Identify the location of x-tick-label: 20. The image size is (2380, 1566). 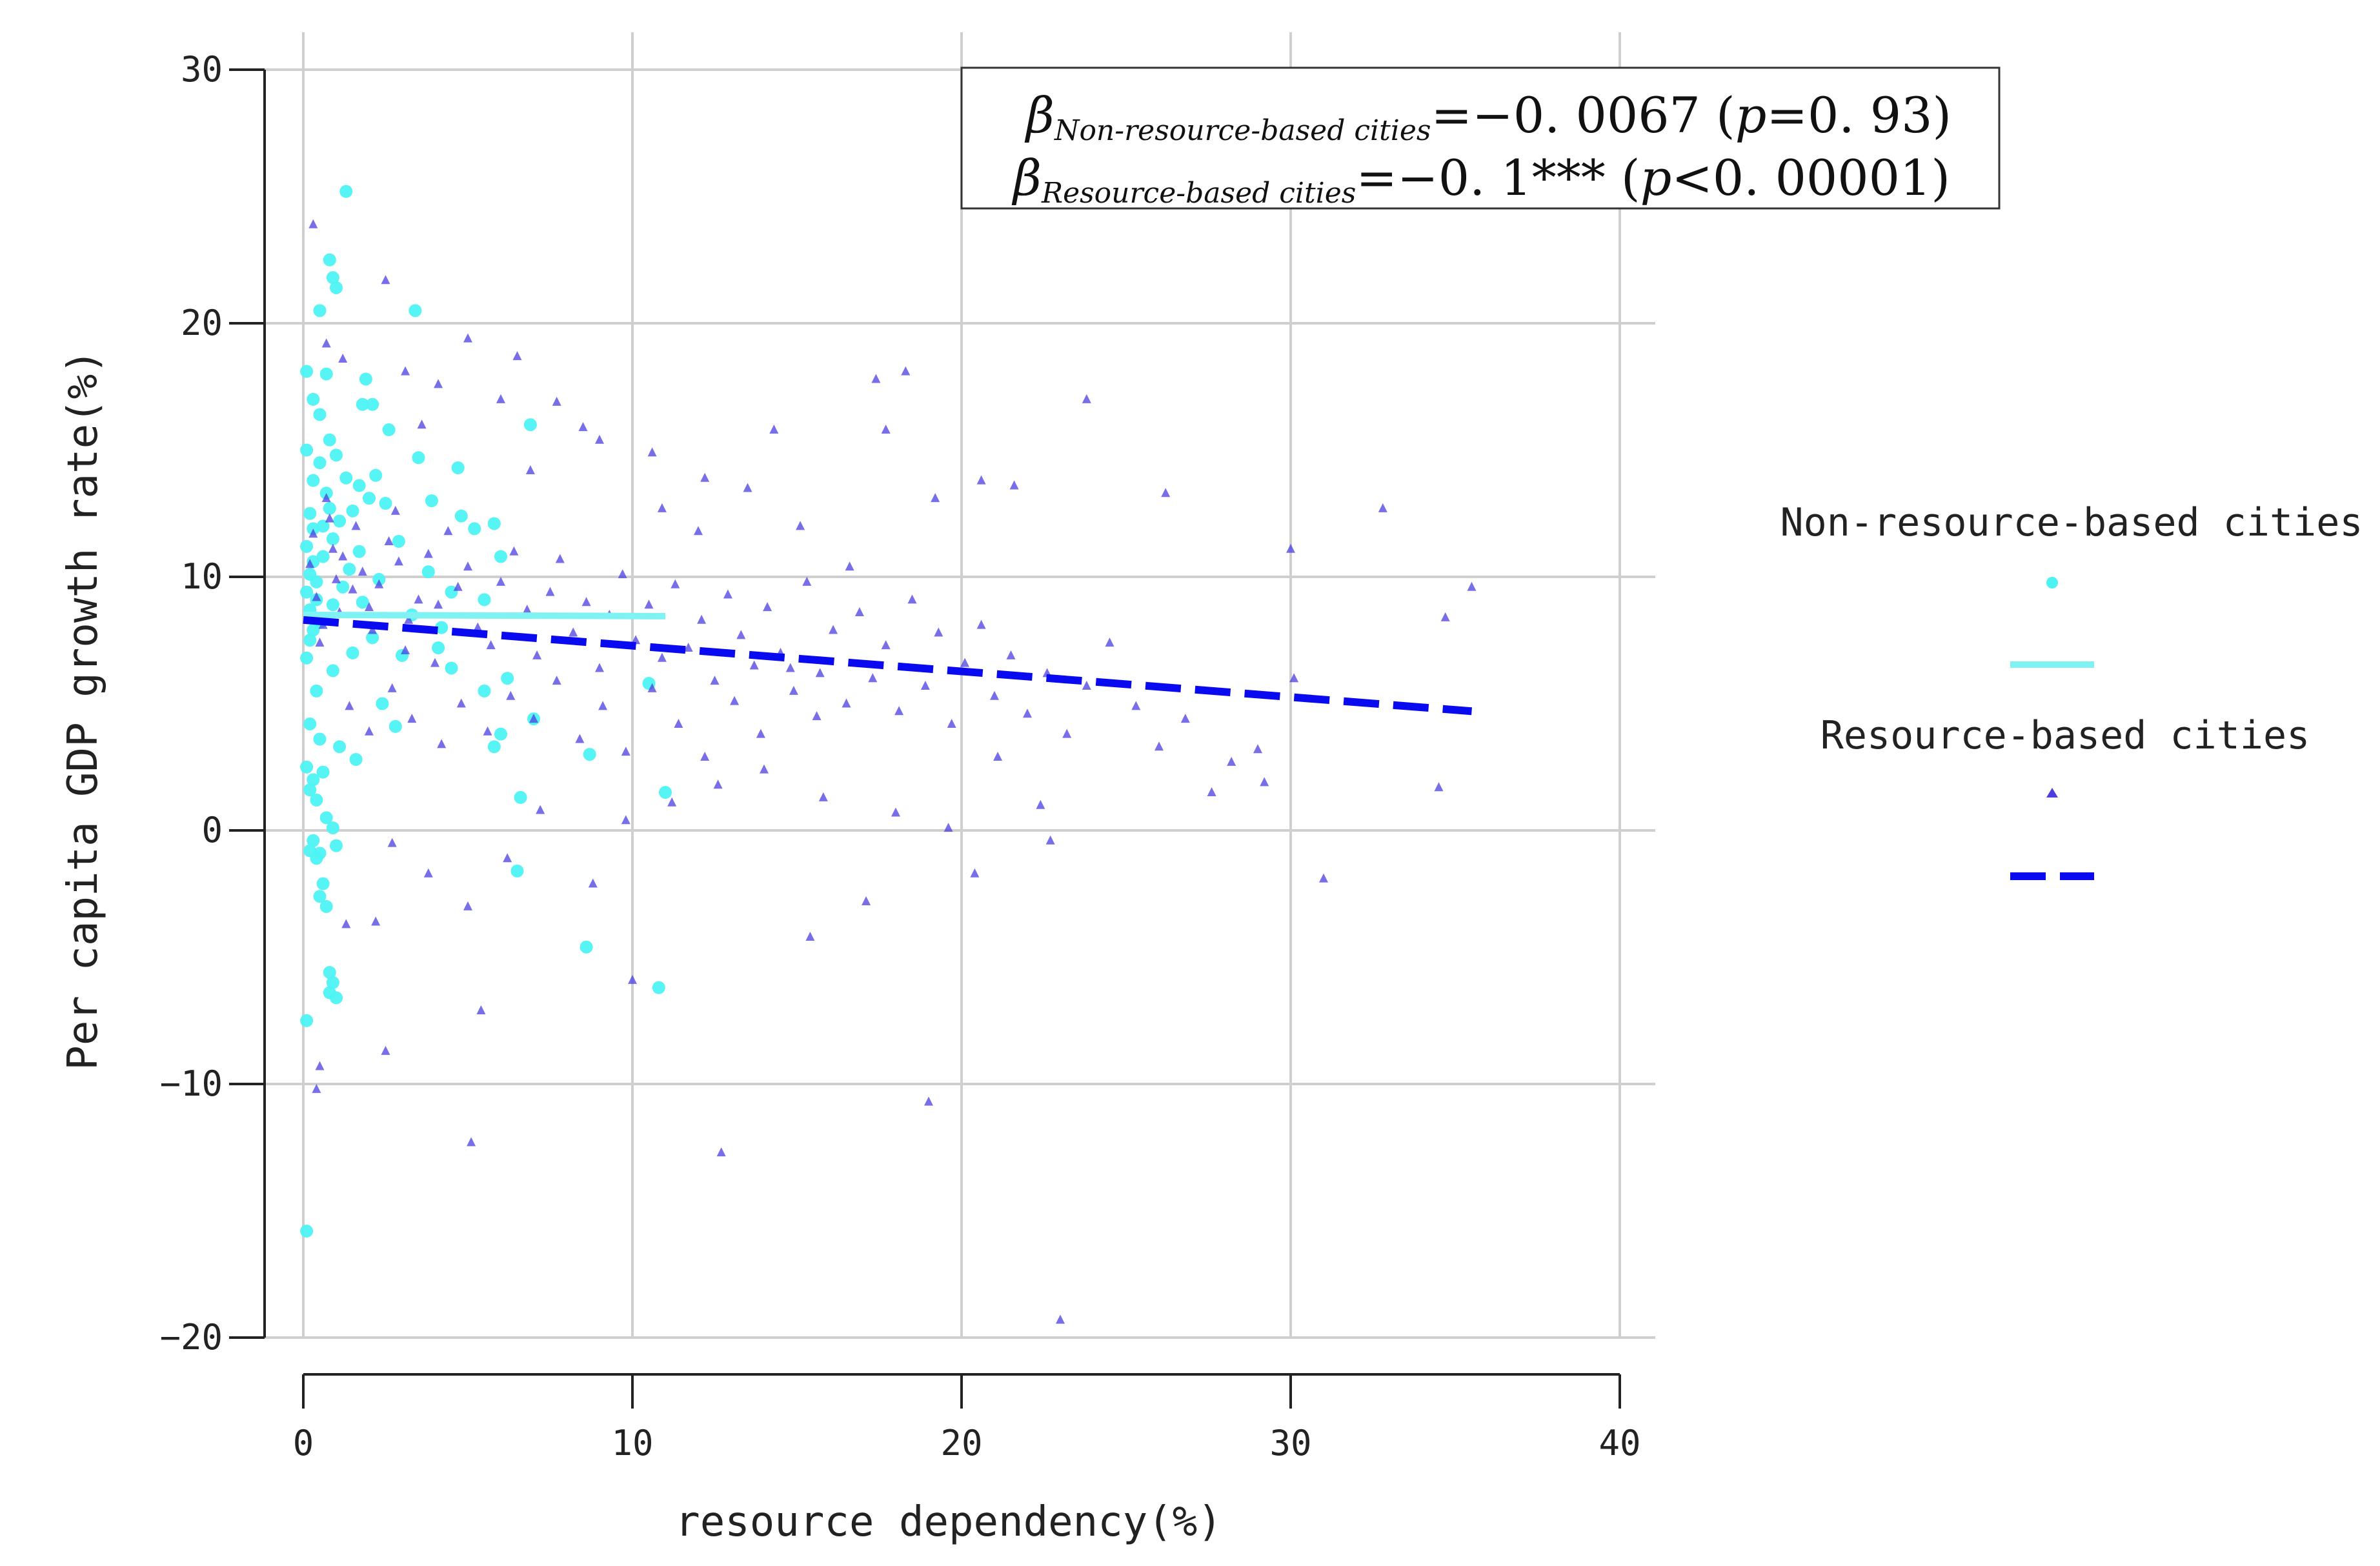
(961, 1443).